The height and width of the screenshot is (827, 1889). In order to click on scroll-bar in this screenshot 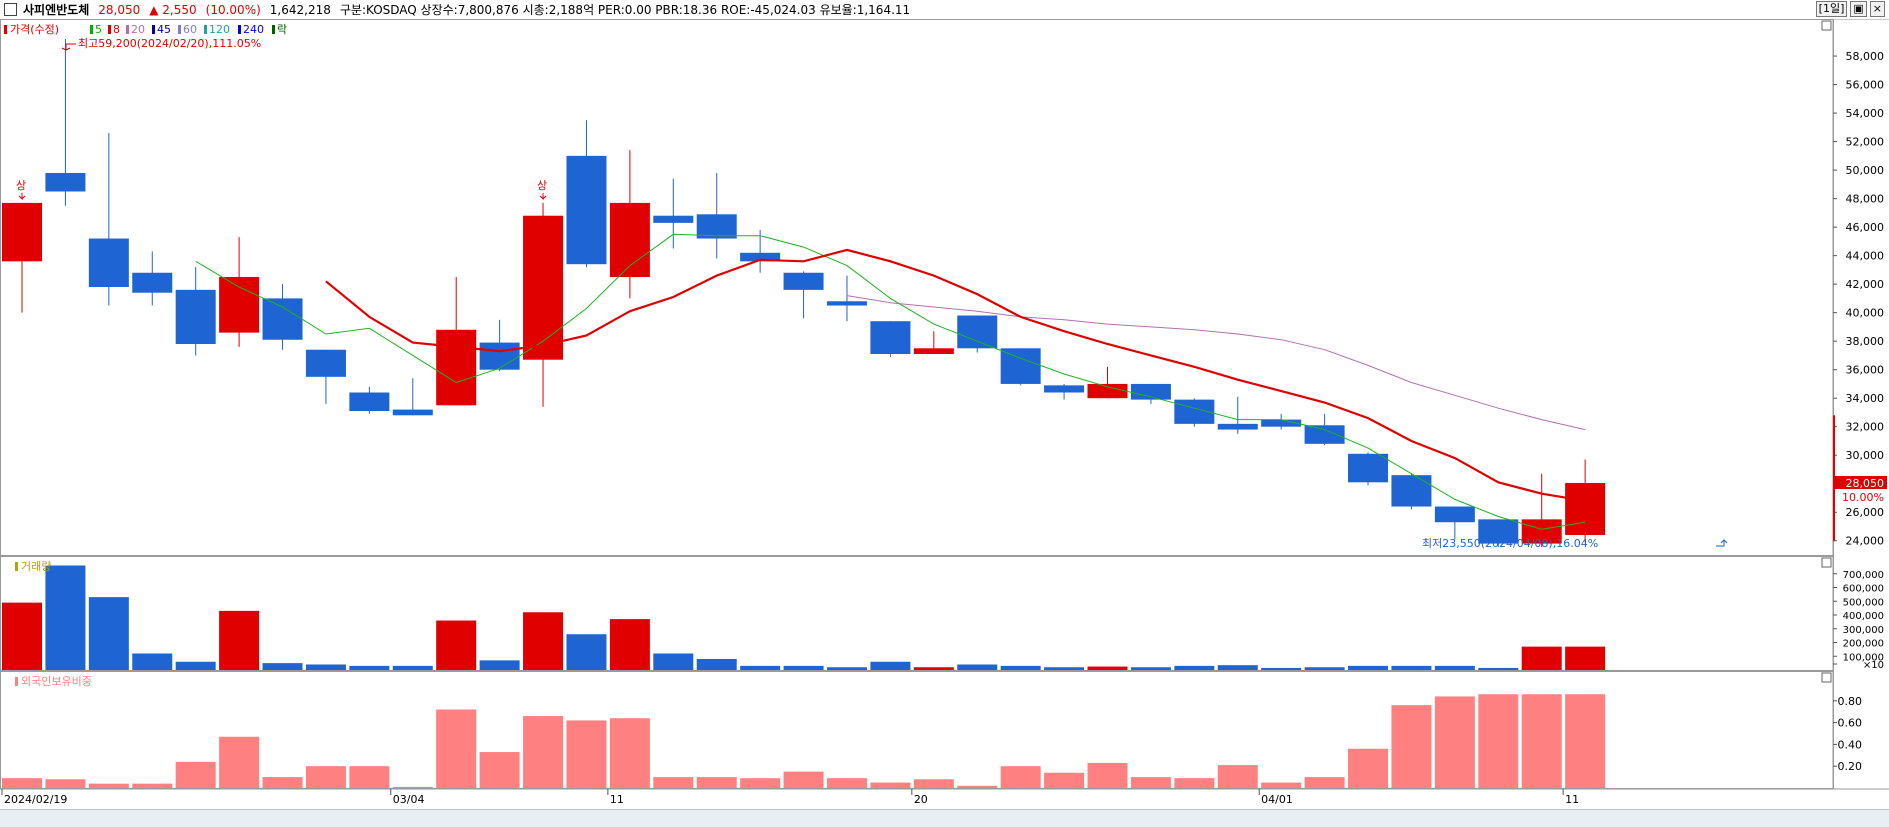, I will do `click(944, 818)`.